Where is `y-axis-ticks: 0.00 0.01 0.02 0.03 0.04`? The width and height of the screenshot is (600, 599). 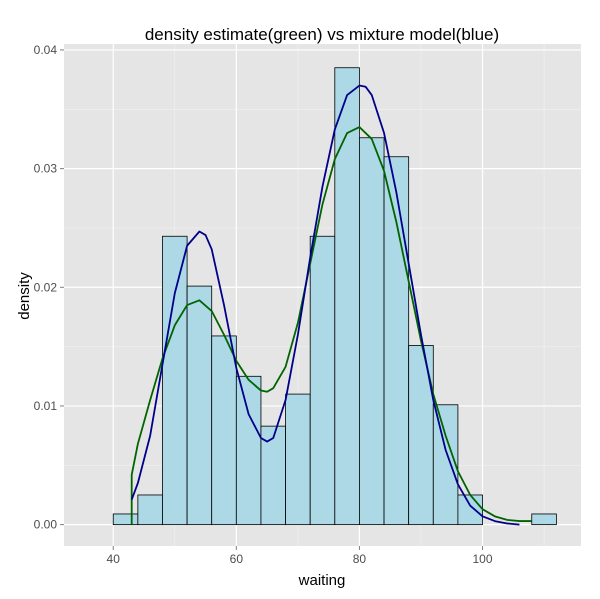
y-axis-ticks: 0.00 0.01 0.02 0.03 0.04 is located at coordinates (49, 287).